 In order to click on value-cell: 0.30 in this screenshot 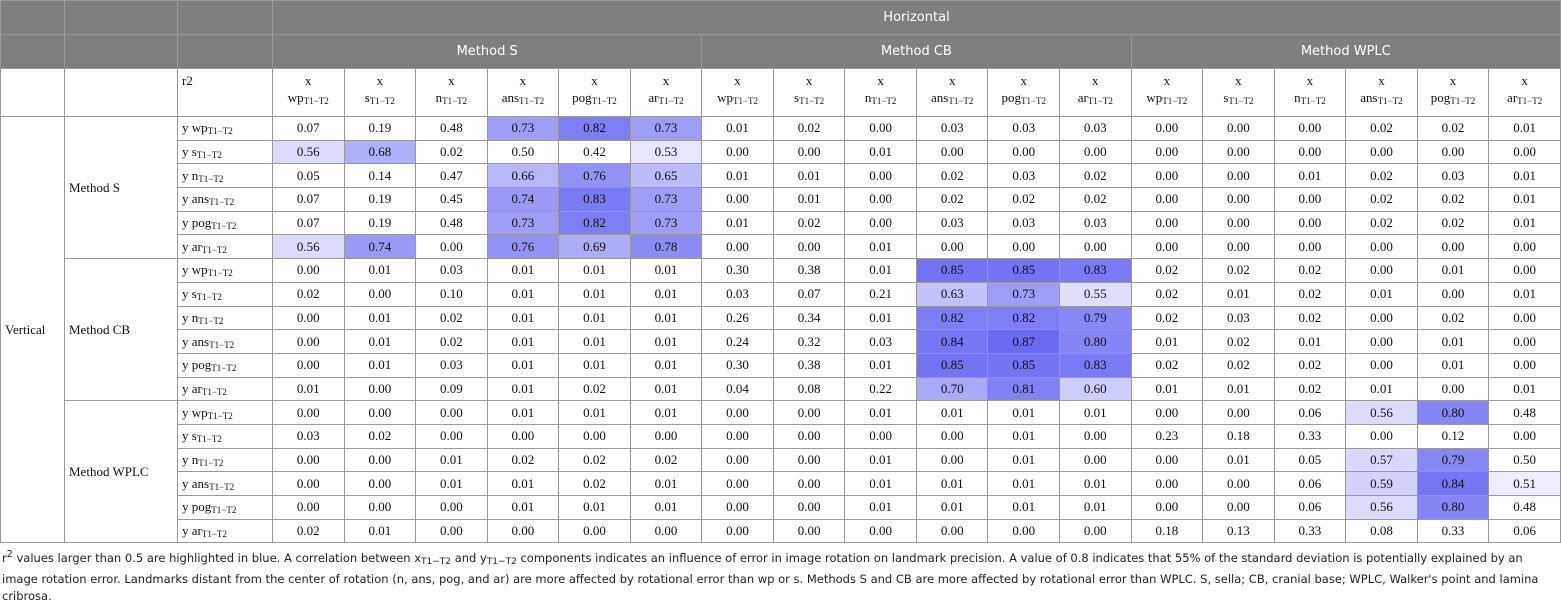, I will do `click(737, 365)`.